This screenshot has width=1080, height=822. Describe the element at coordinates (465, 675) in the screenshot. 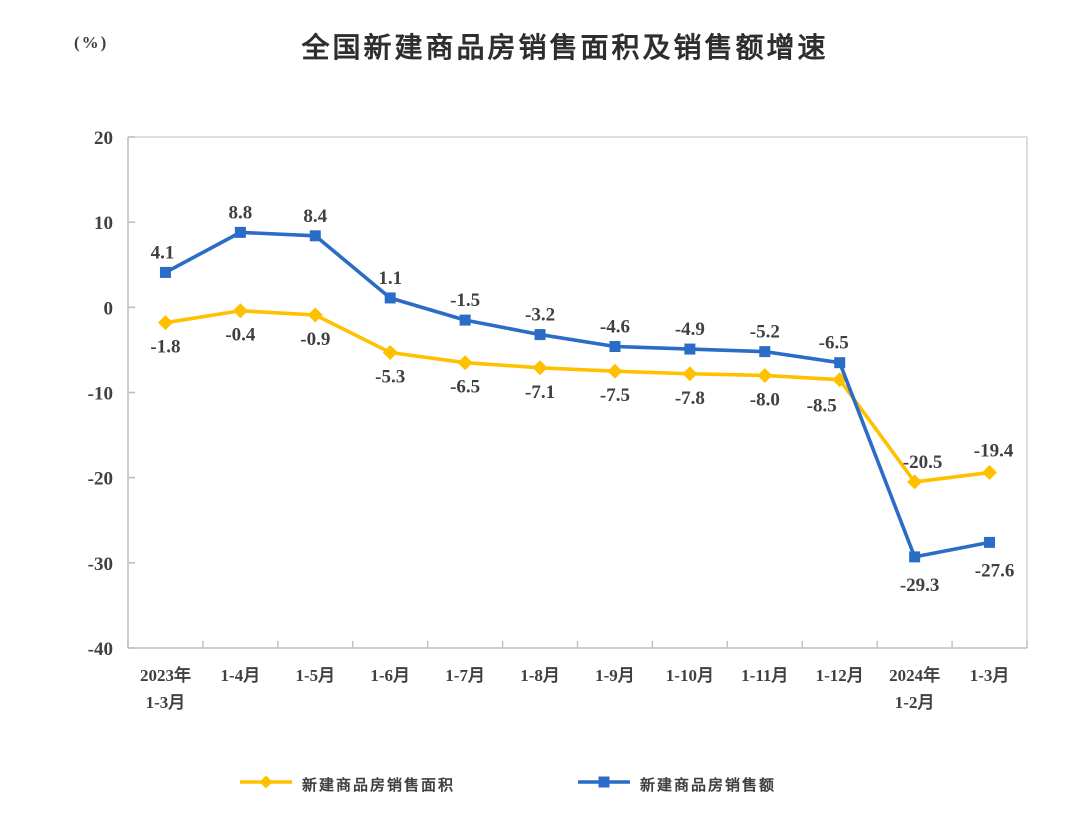

I see `x-category-label-4: 1-7月` at that location.